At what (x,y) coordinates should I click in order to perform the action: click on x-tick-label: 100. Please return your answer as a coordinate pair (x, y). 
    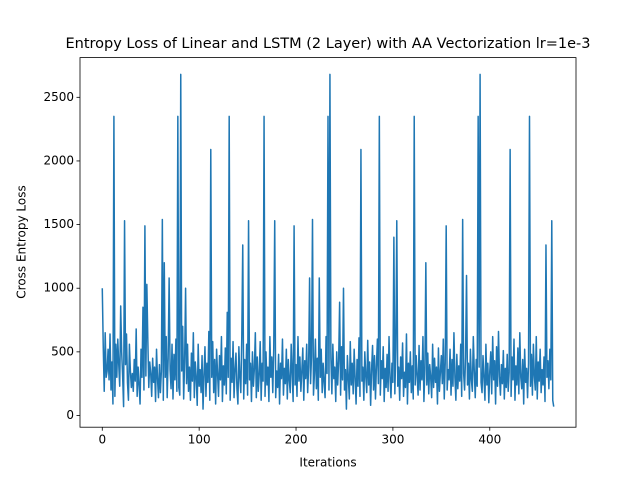
    Looking at the image, I should click on (199, 440).